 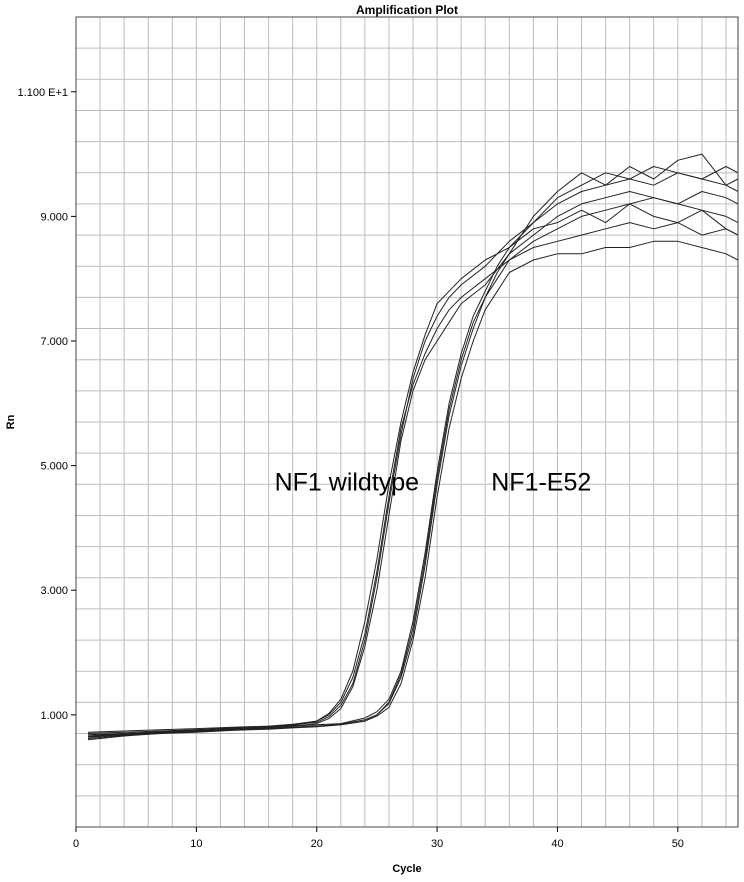 What do you see at coordinates (54, 217) in the screenshot?
I see `y-tick-label: 9.000` at bounding box center [54, 217].